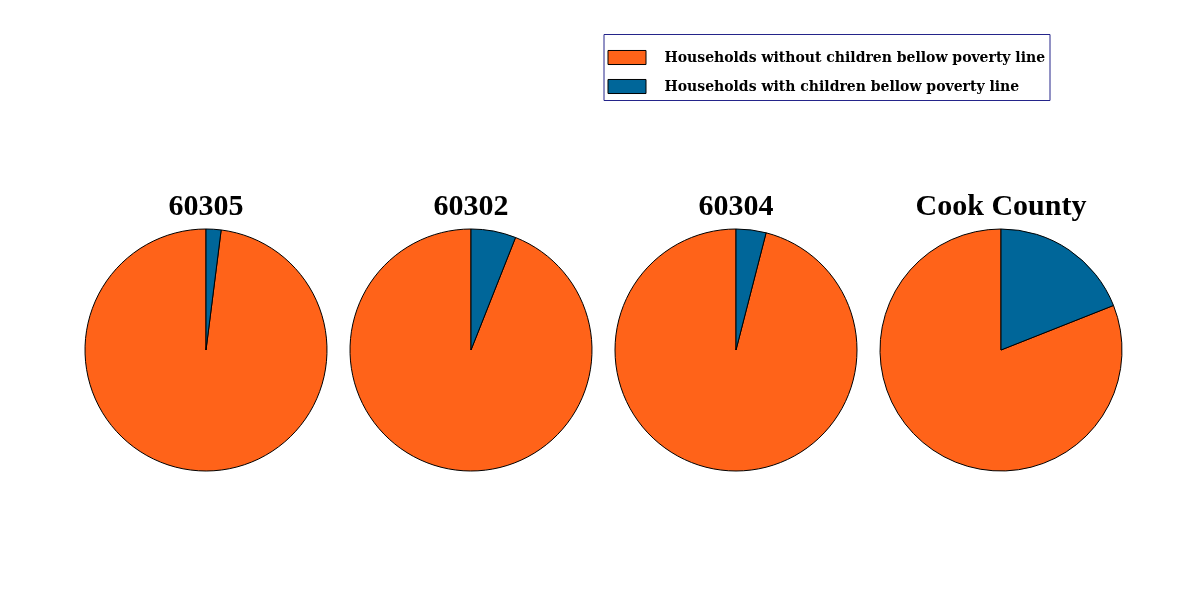  I want to click on legend-label: Households without children bellow poverty line, so click(855, 56).